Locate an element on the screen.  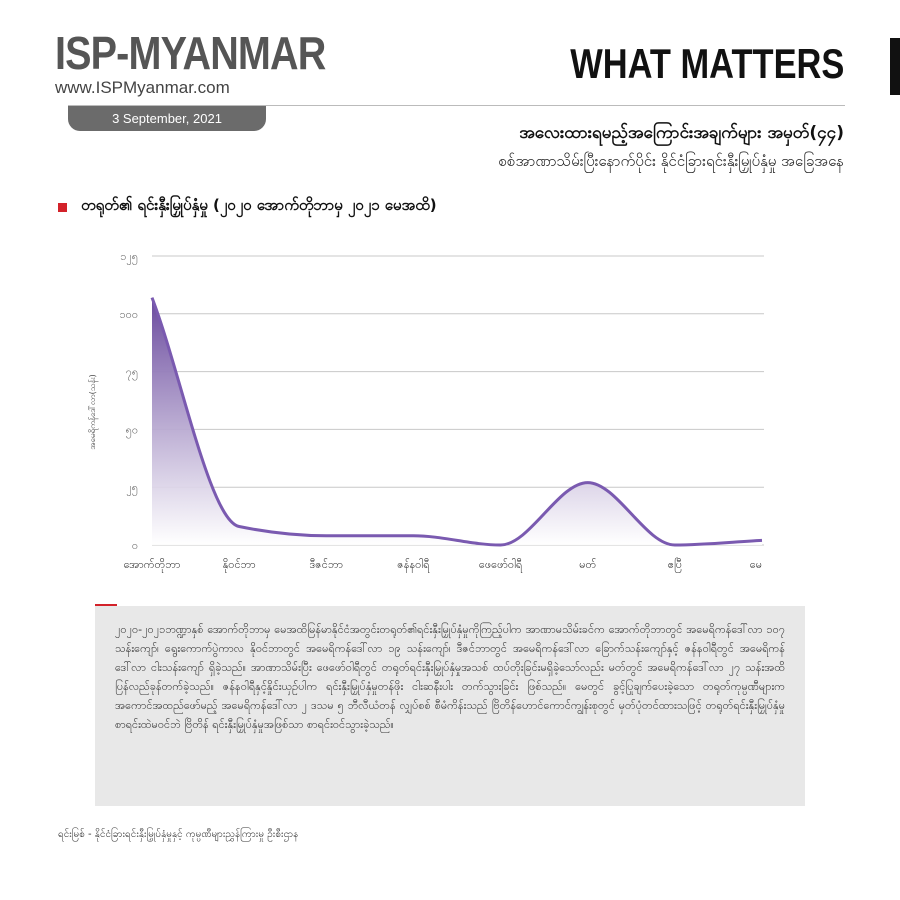
x-tick-label: ဇန်နဝါရီ is located at coordinates (413, 565).